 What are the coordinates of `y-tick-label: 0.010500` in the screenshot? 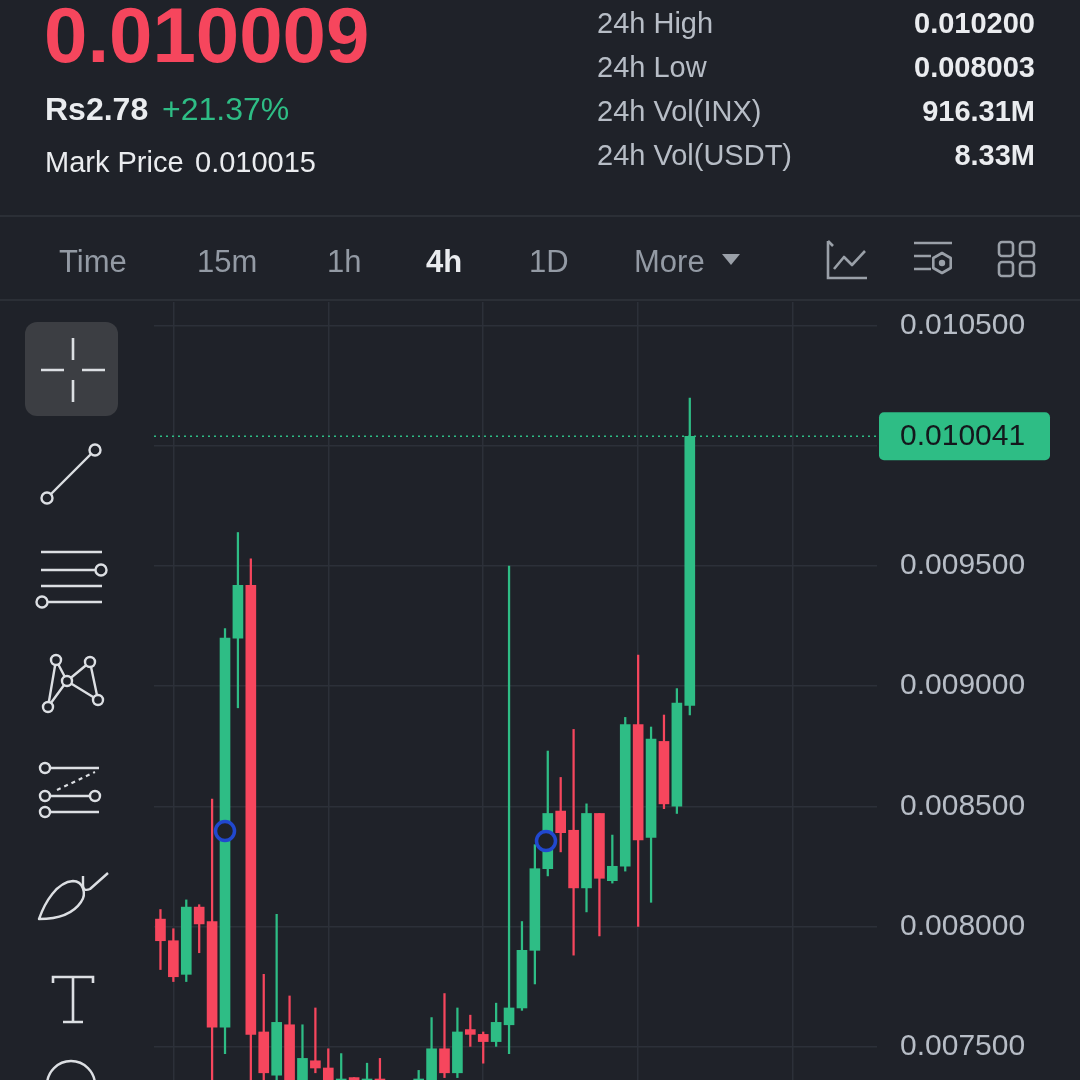 It's located at (963, 324).